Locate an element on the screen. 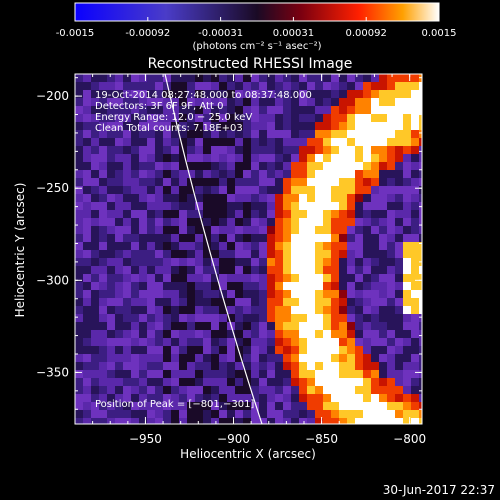  colorbar-tick-label: 0.00031 is located at coordinates (293, 33).